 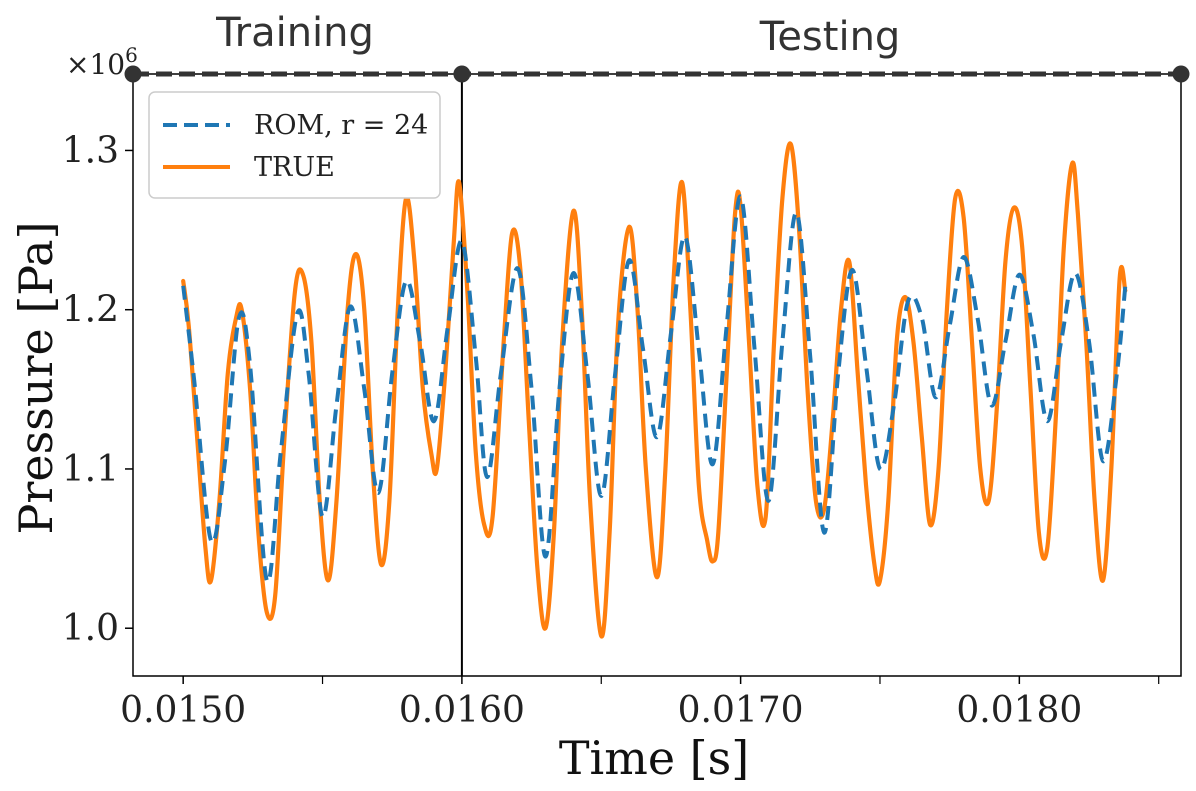 What do you see at coordinates (654, 758) in the screenshot?
I see `x-axis-label: Time [s]` at bounding box center [654, 758].